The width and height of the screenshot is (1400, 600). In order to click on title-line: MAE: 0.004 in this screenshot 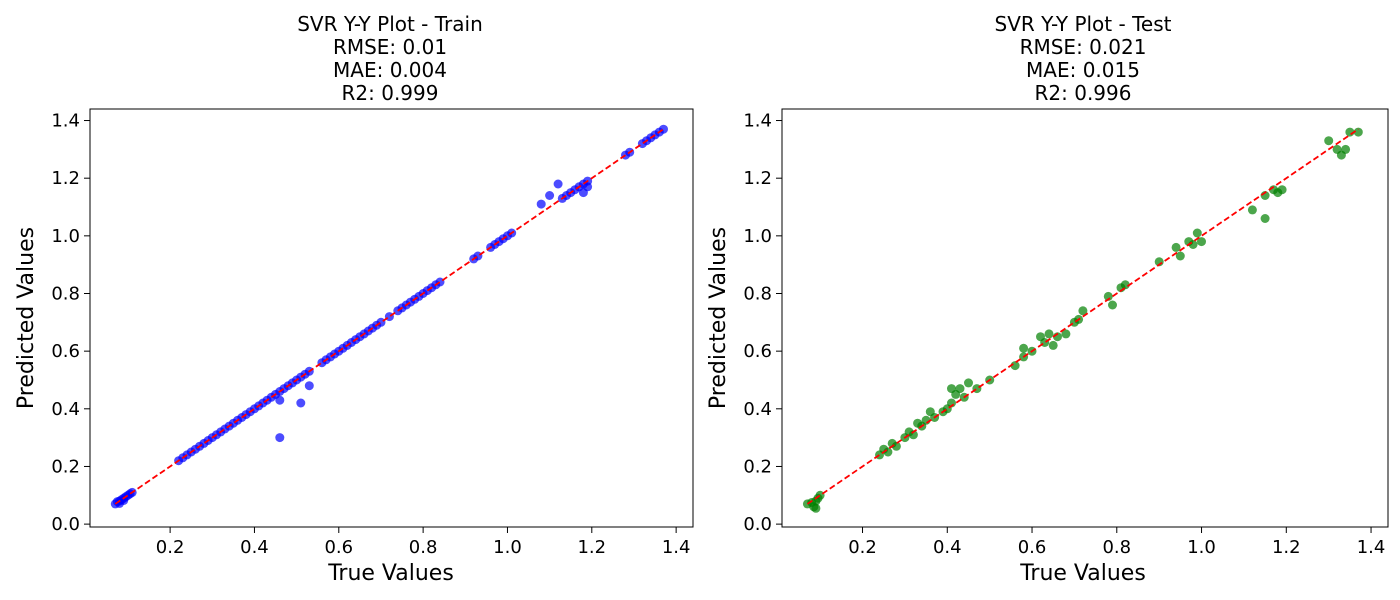, I will do `click(390, 70)`.